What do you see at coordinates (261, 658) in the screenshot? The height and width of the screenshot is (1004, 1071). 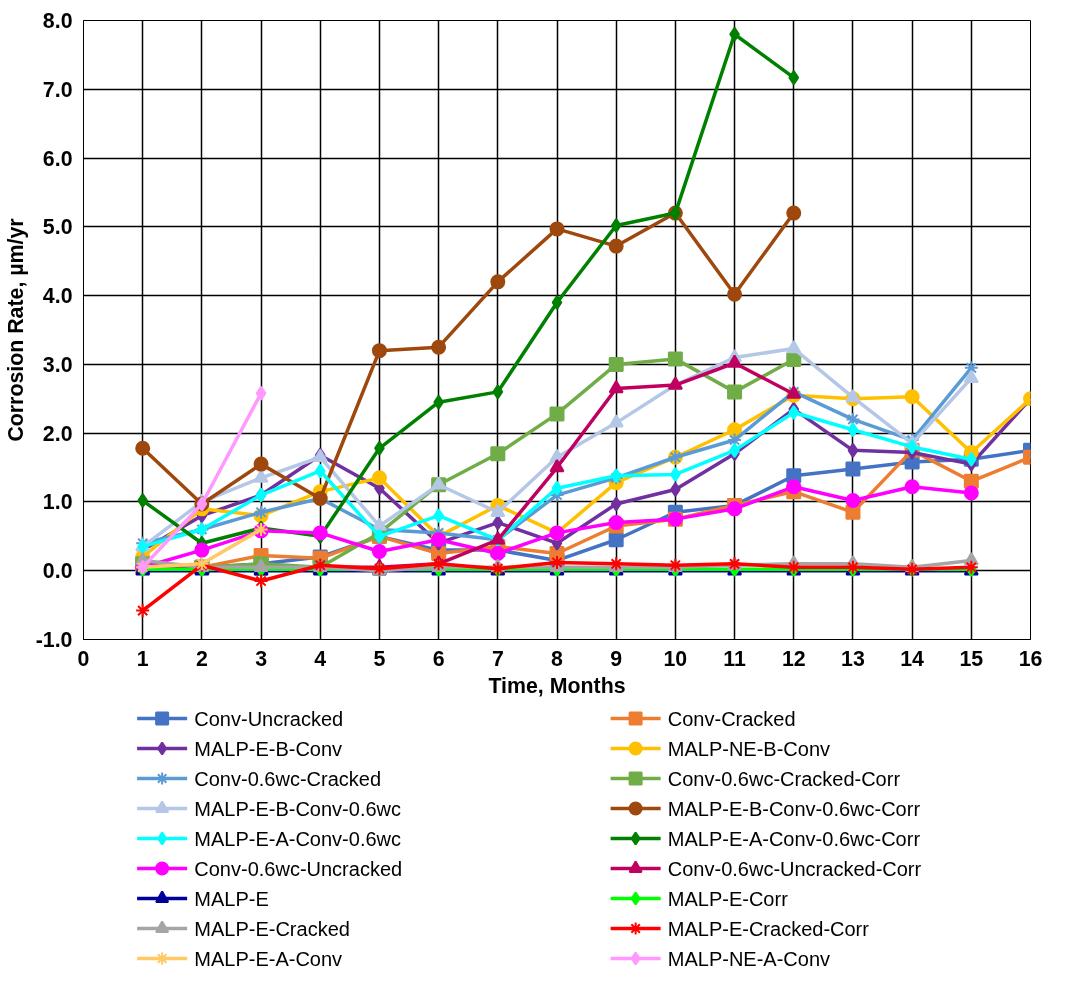 I see `x-tick-label: 3` at bounding box center [261, 658].